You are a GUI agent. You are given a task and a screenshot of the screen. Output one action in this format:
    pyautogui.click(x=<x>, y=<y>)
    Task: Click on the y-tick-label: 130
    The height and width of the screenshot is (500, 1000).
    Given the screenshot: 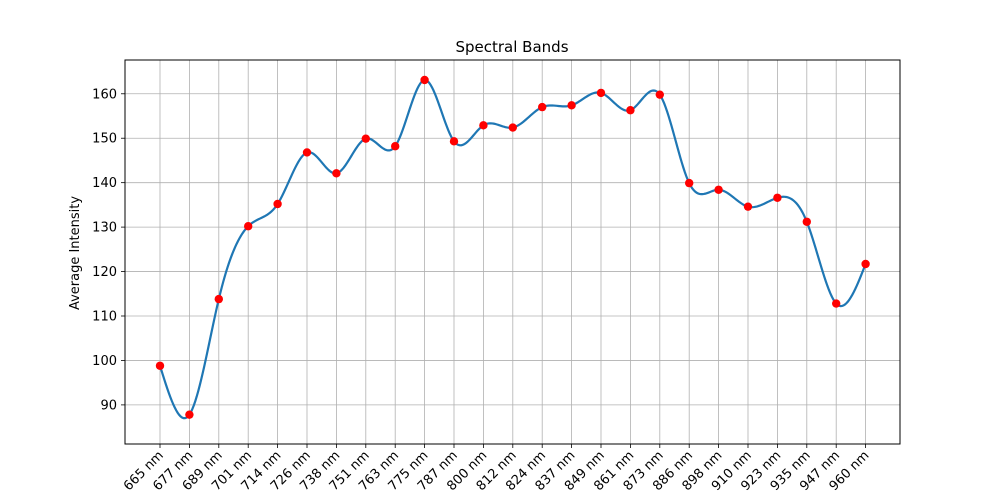 What is the action you would take?
    pyautogui.click(x=104, y=228)
    